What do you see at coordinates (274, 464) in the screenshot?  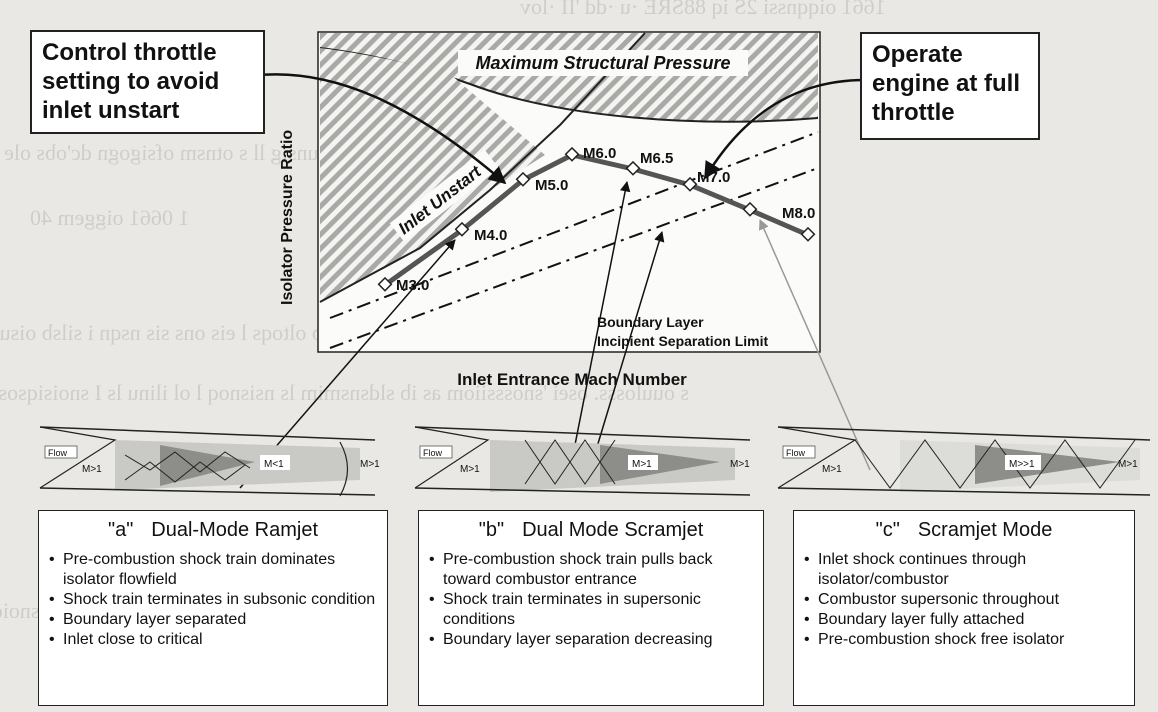 I see `schematic-a-m2: M<1` at bounding box center [274, 464].